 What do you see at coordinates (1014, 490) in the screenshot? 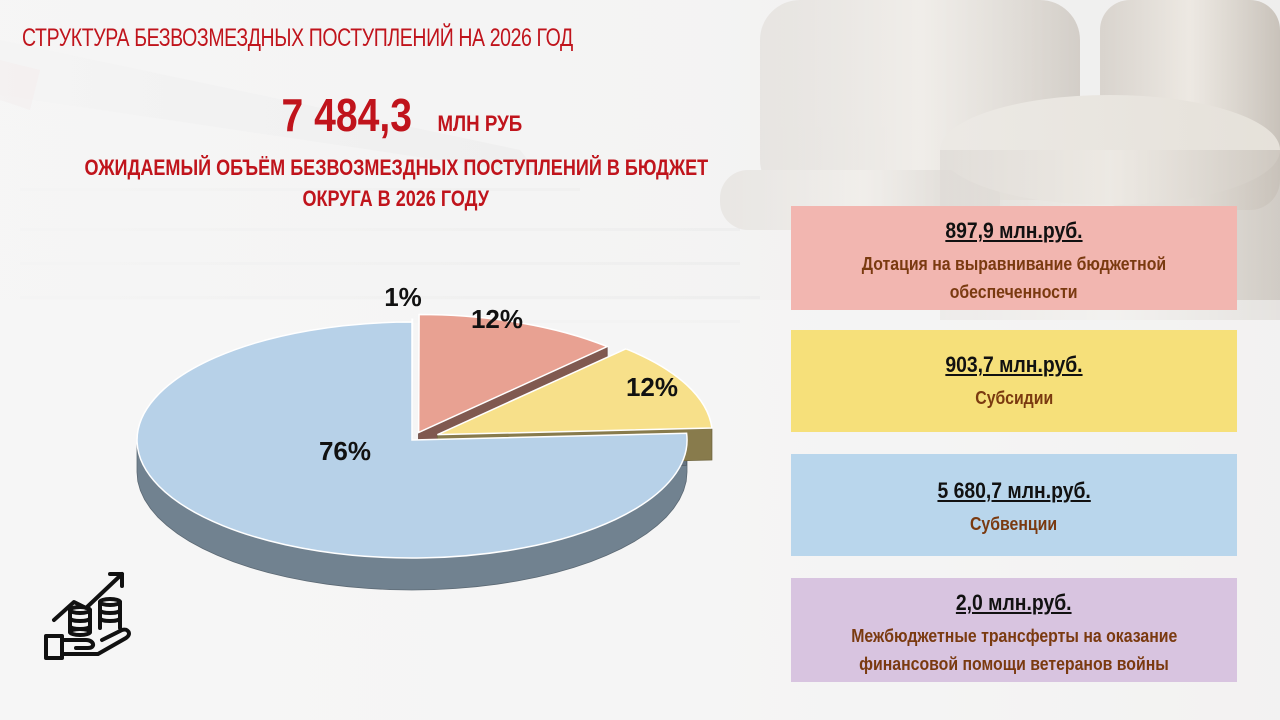
I see `card-amount: 5 680,7 млн.руб.` at bounding box center [1014, 490].